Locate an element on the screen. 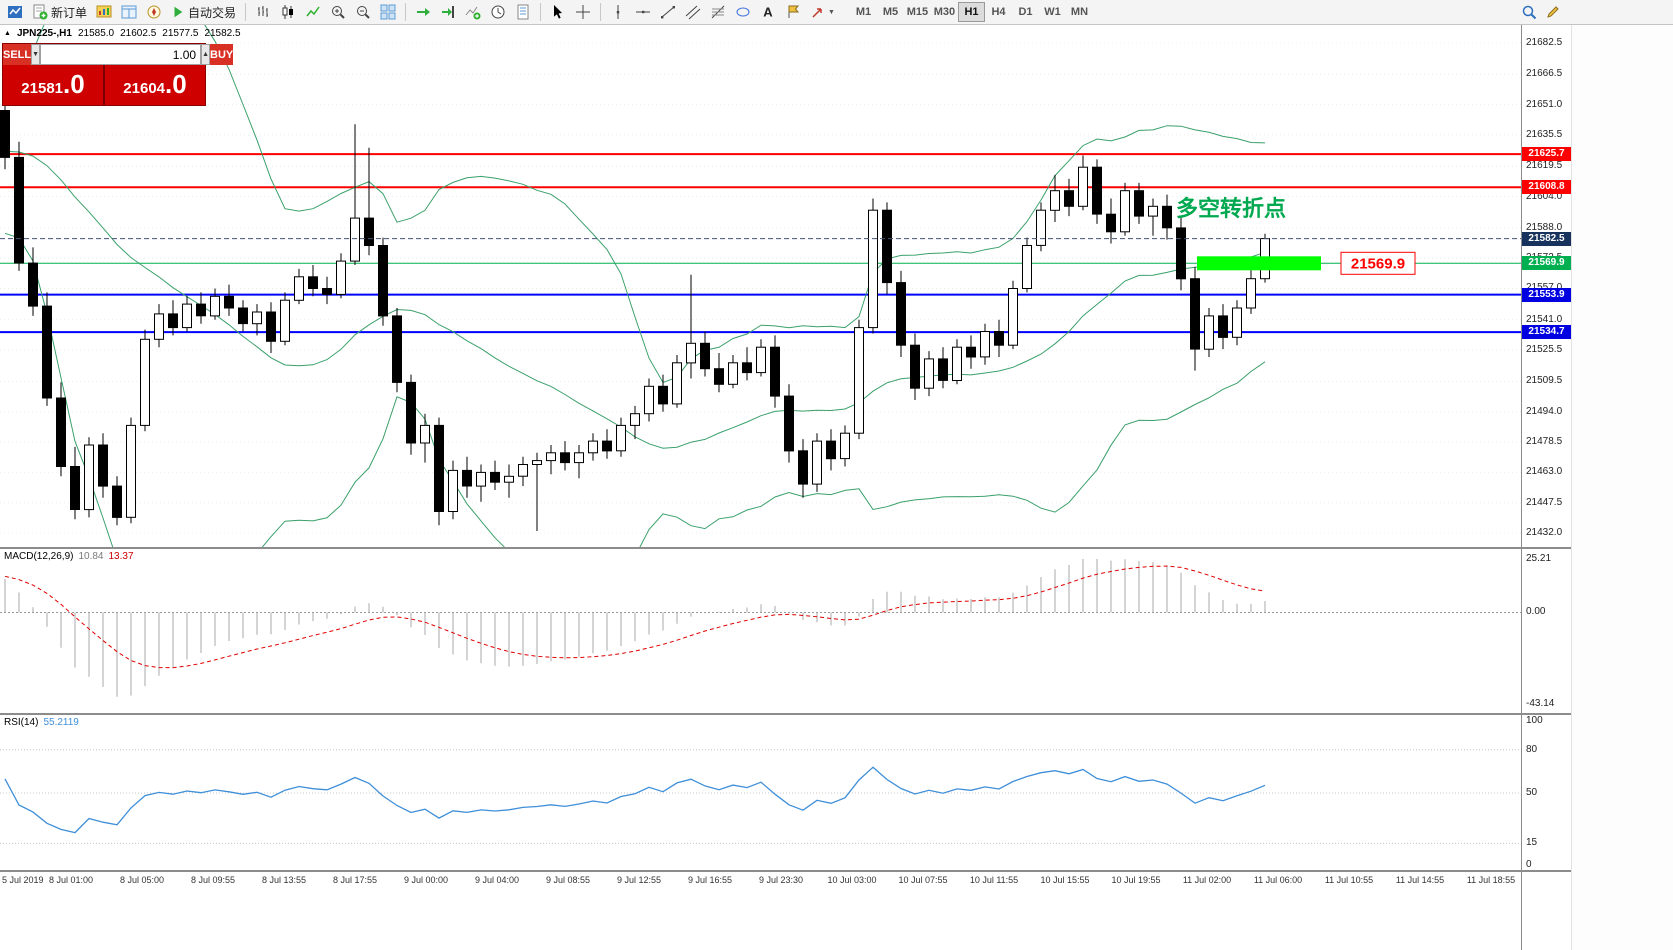  time-label: 11 Jul 06:00 is located at coordinates (1278, 880).